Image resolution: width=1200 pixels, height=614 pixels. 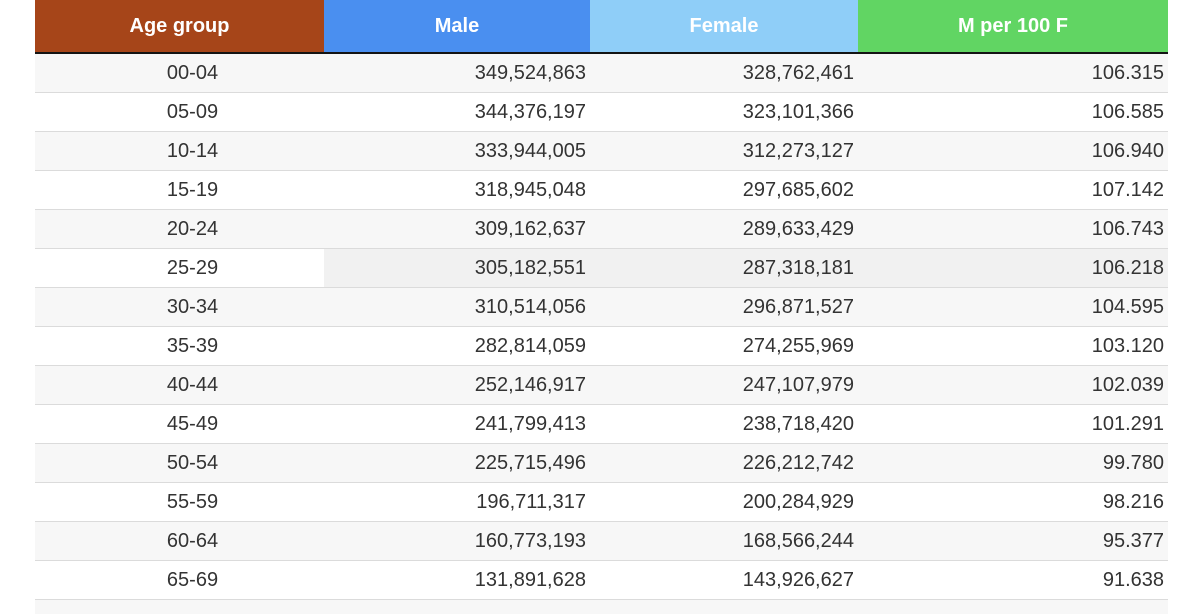 I want to click on table-row-partial, so click(x=601, y=606).